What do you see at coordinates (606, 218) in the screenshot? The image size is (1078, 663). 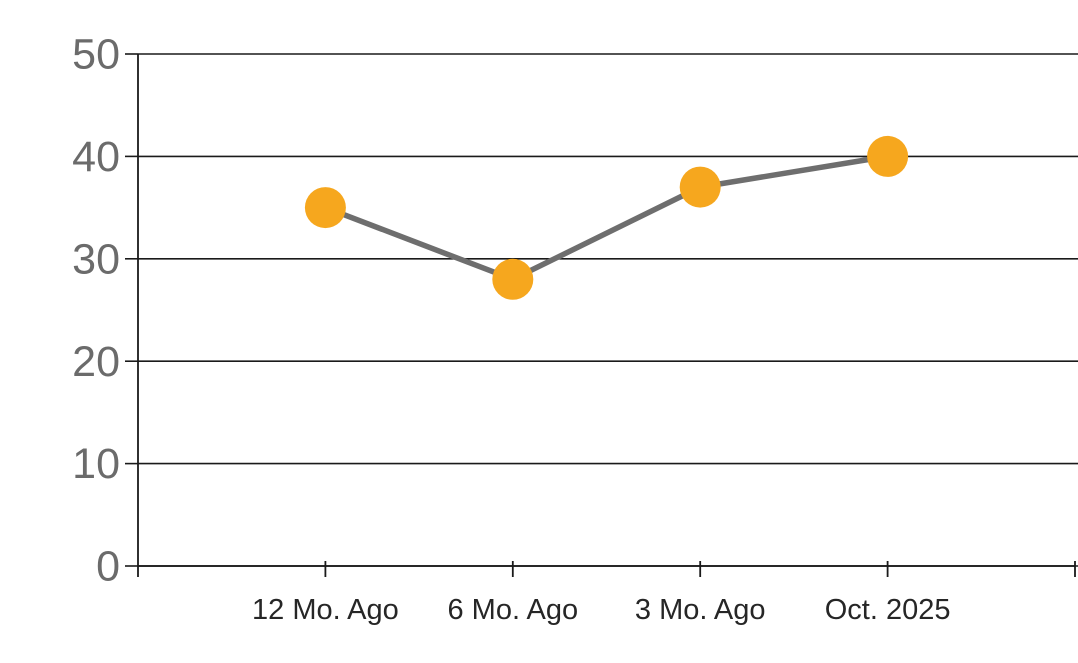 I see `data-line` at bounding box center [606, 218].